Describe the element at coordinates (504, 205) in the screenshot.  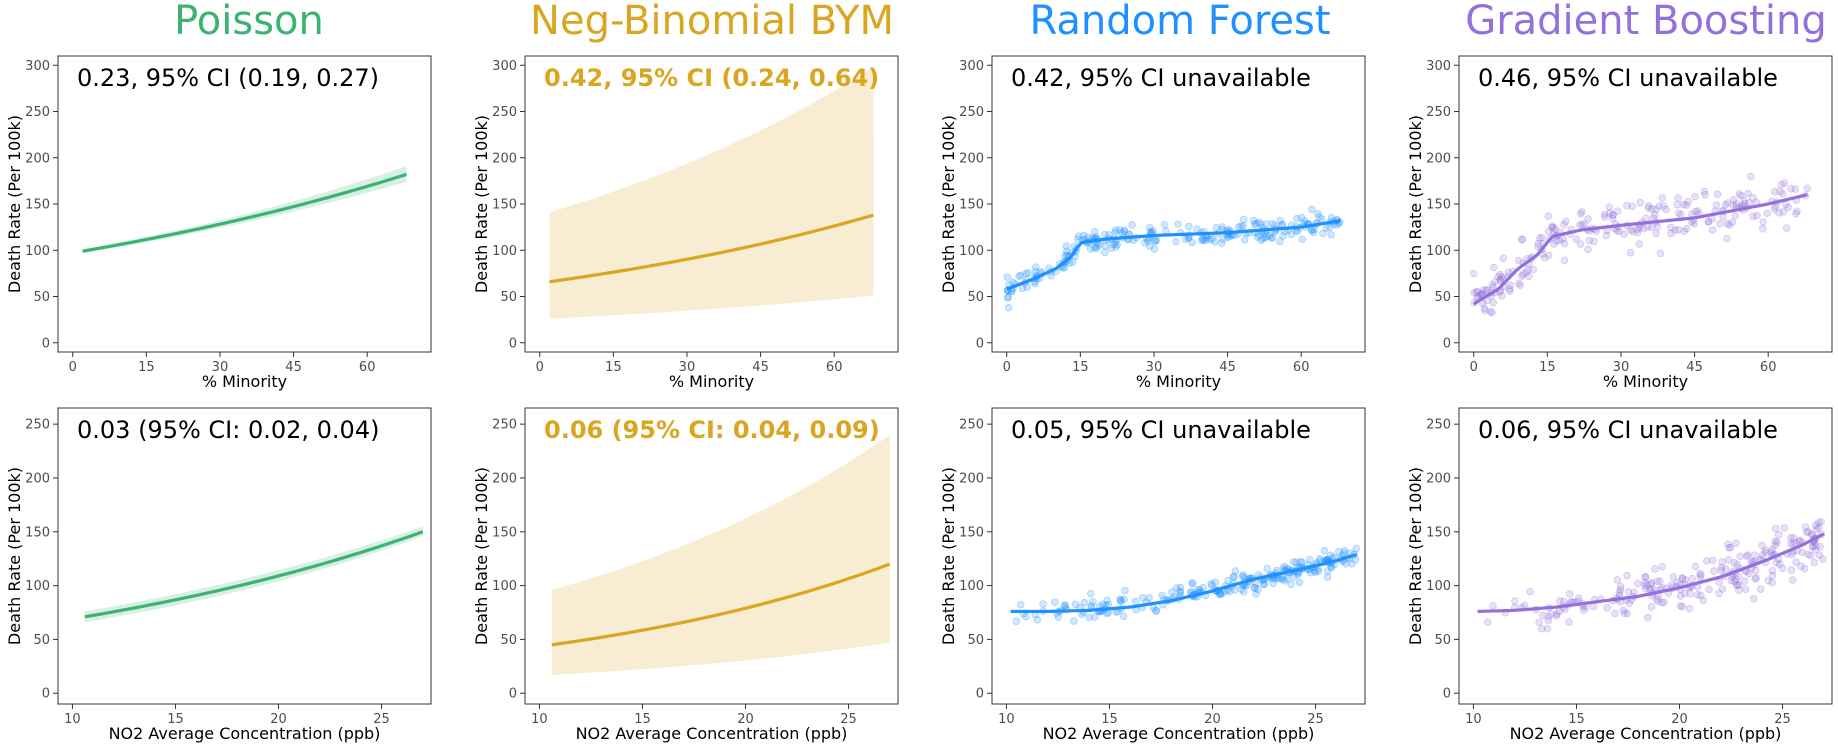
I see `y-tick-label: 150` at that location.